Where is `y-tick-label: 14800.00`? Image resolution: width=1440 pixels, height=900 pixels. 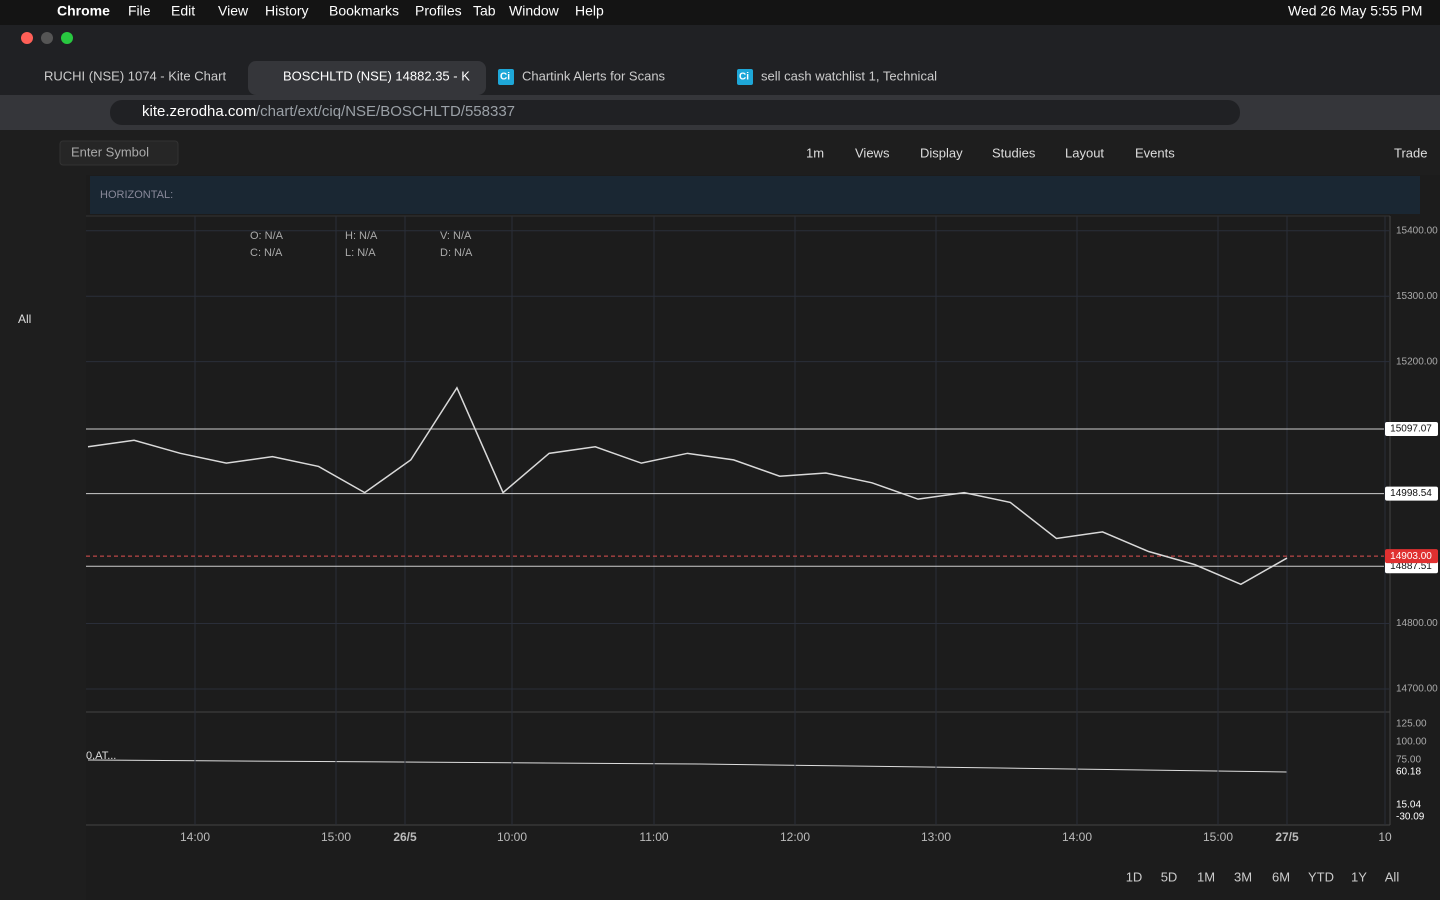 y-tick-label: 14800.00 is located at coordinates (1417, 623).